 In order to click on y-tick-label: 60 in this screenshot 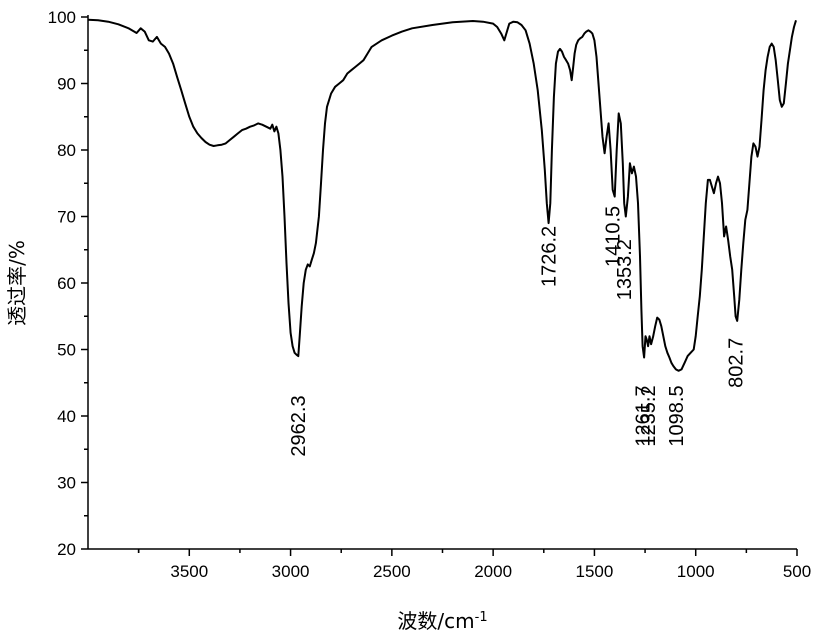, I will do `click(66, 283)`.